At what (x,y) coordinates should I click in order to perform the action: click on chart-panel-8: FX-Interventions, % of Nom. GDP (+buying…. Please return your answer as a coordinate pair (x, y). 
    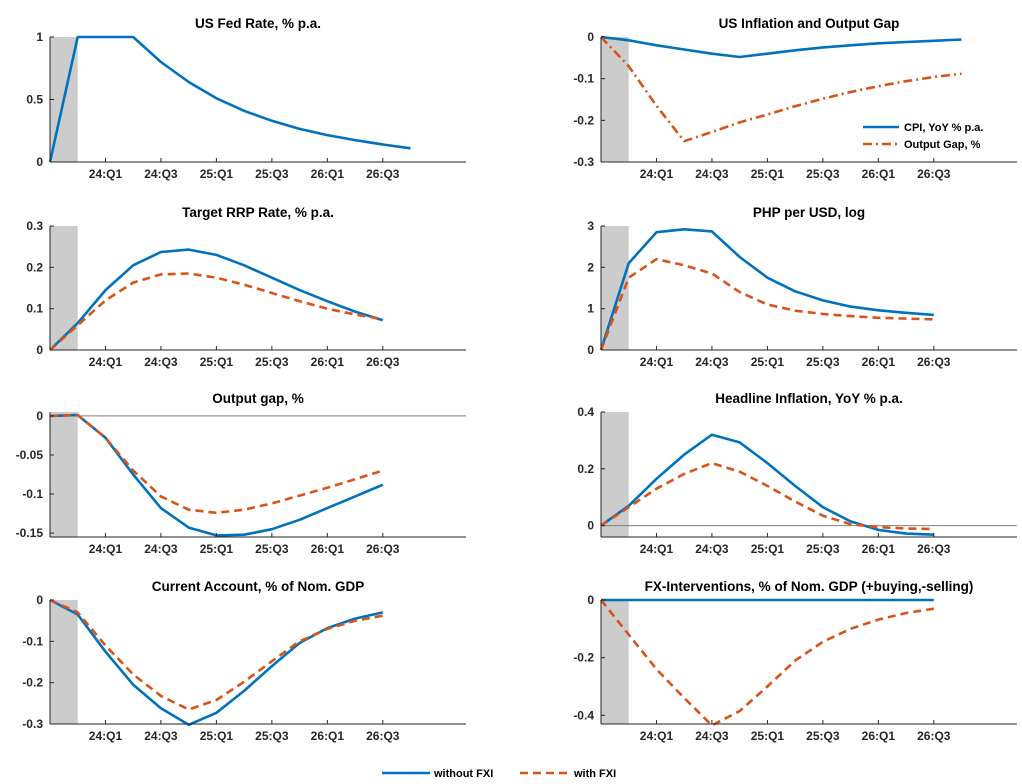
    Looking at the image, I should click on (795, 661).